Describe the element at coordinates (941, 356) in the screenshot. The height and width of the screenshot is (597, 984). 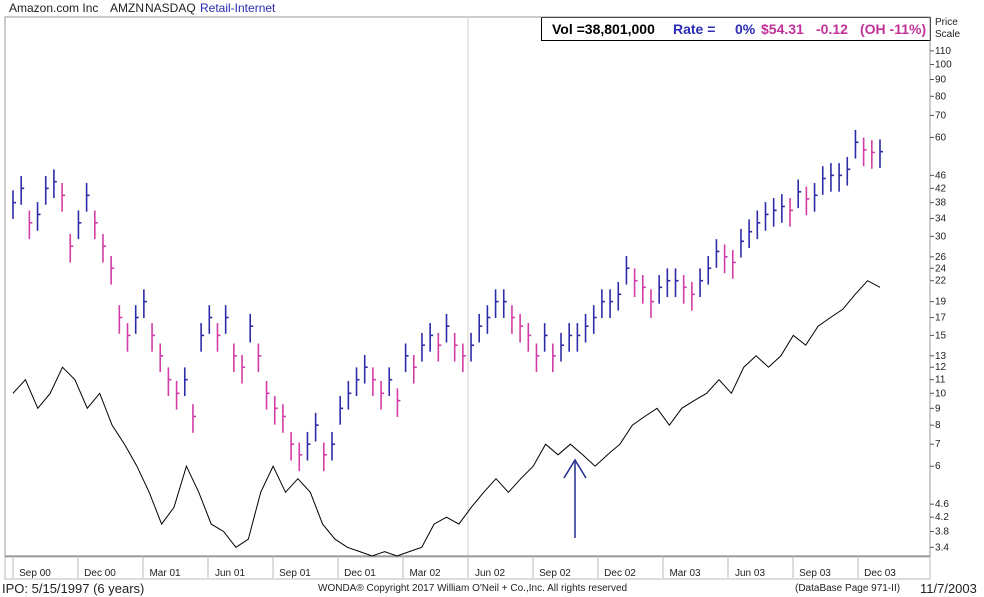
I see `y-tick-label: 13` at that location.